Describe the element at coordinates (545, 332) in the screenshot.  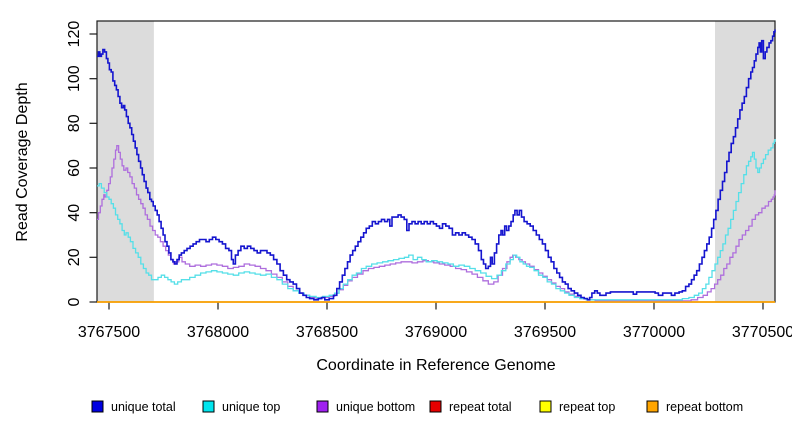
I see `x-tick-label: 3769500` at that location.